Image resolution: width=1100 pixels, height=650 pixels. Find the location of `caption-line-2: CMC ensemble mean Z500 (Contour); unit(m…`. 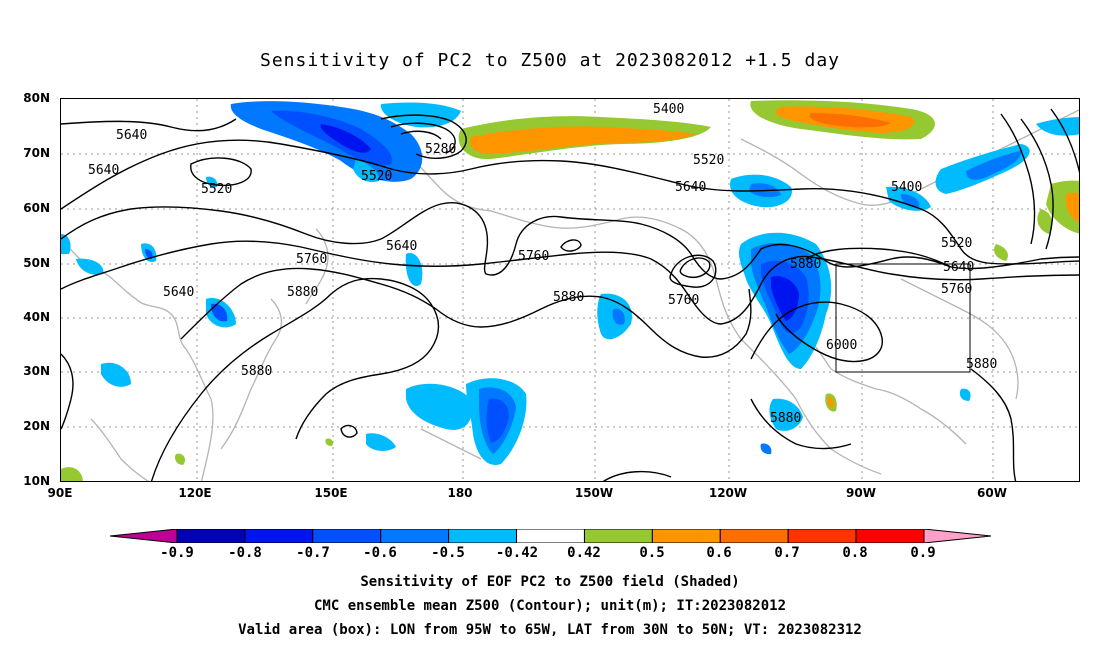

caption-line-2: CMC ensemble mean Z500 (Contour); unit(m… is located at coordinates (549, 606).